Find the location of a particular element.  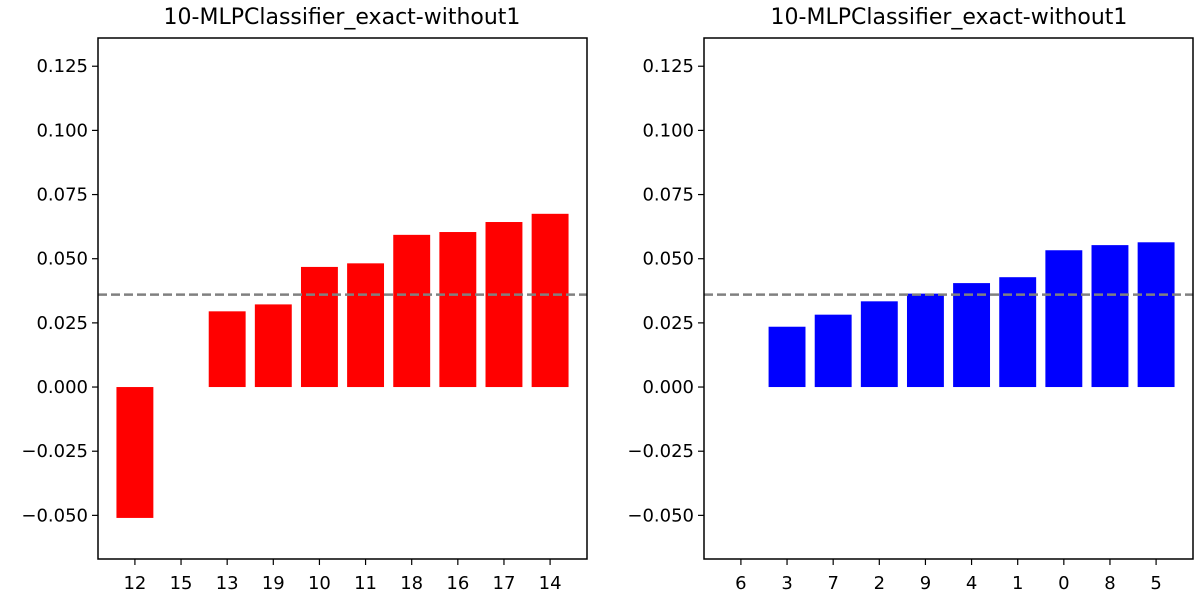

right-y-tick-label: 0.000 is located at coordinates (668, 387).